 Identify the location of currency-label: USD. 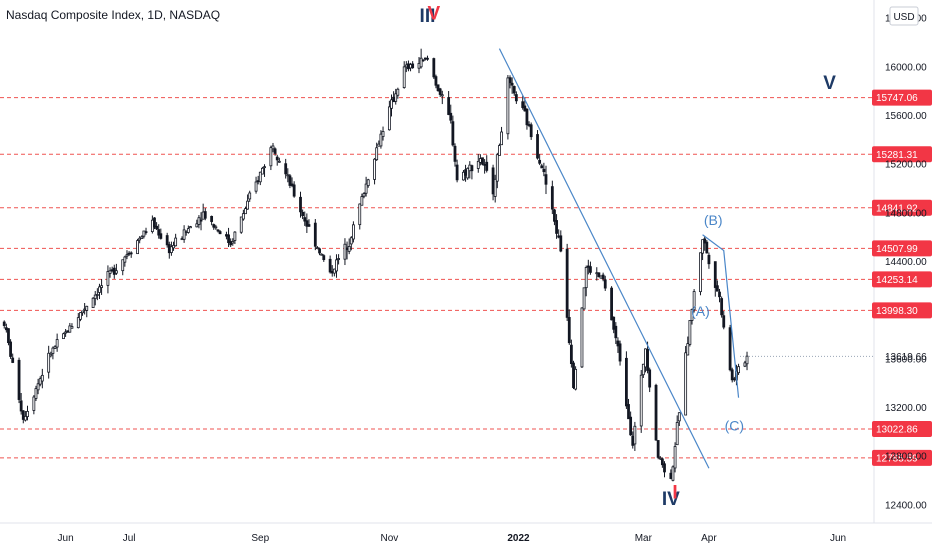
(903, 17).